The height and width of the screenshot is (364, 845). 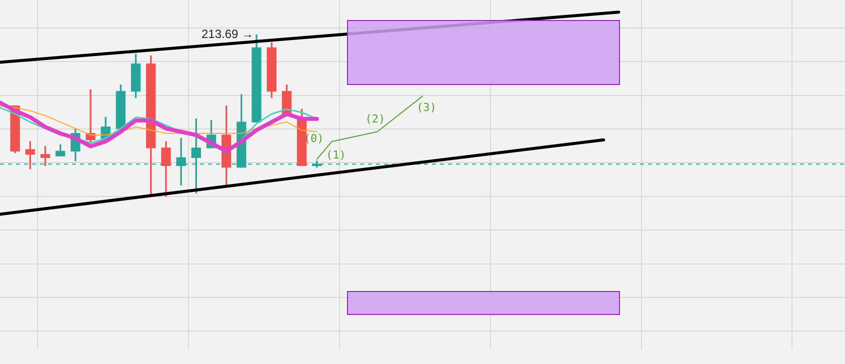 What do you see at coordinates (426, 107) in the screenshot?
I see `annotation: (3)` at bounding box center [426, 107].